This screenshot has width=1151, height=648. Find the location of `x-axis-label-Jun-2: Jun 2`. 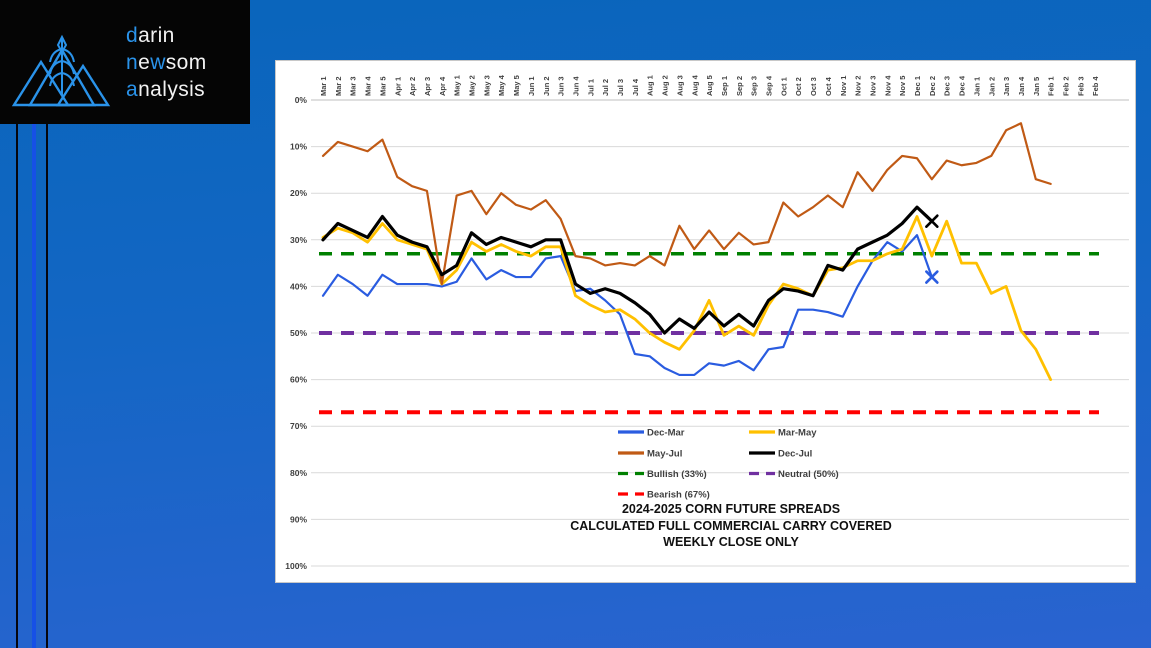

x-axis-label-Jun-2: Jun 2 is located at coordinates (546, 86).